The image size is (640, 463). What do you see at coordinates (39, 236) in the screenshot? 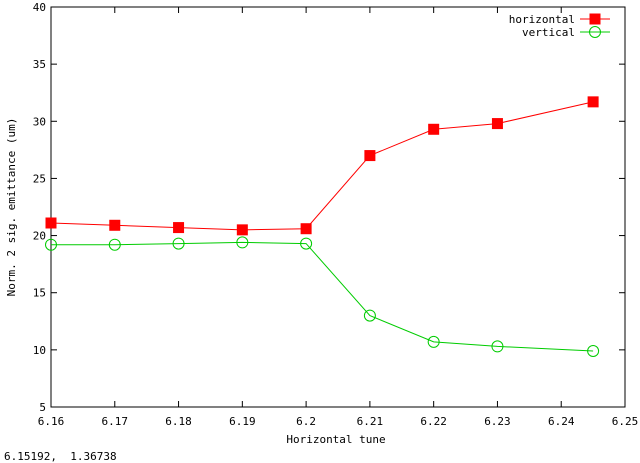
I see `y-tick-label: 20` at bounding box center [39, 236].